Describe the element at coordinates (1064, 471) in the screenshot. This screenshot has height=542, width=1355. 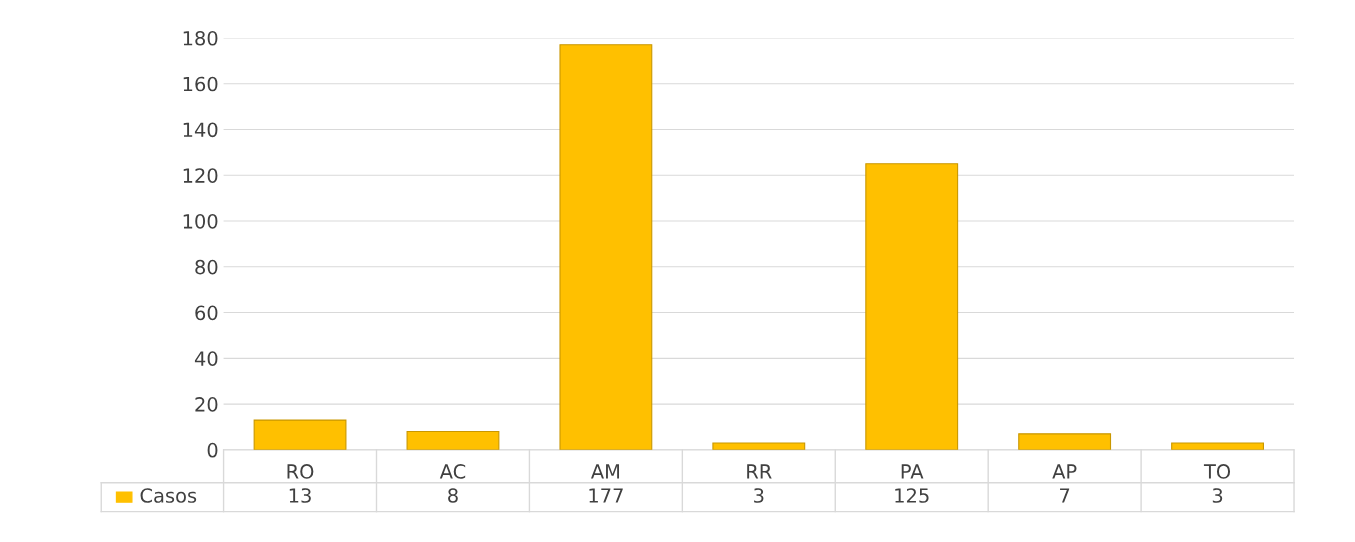
I see `x-tick-label: AP` at that location.